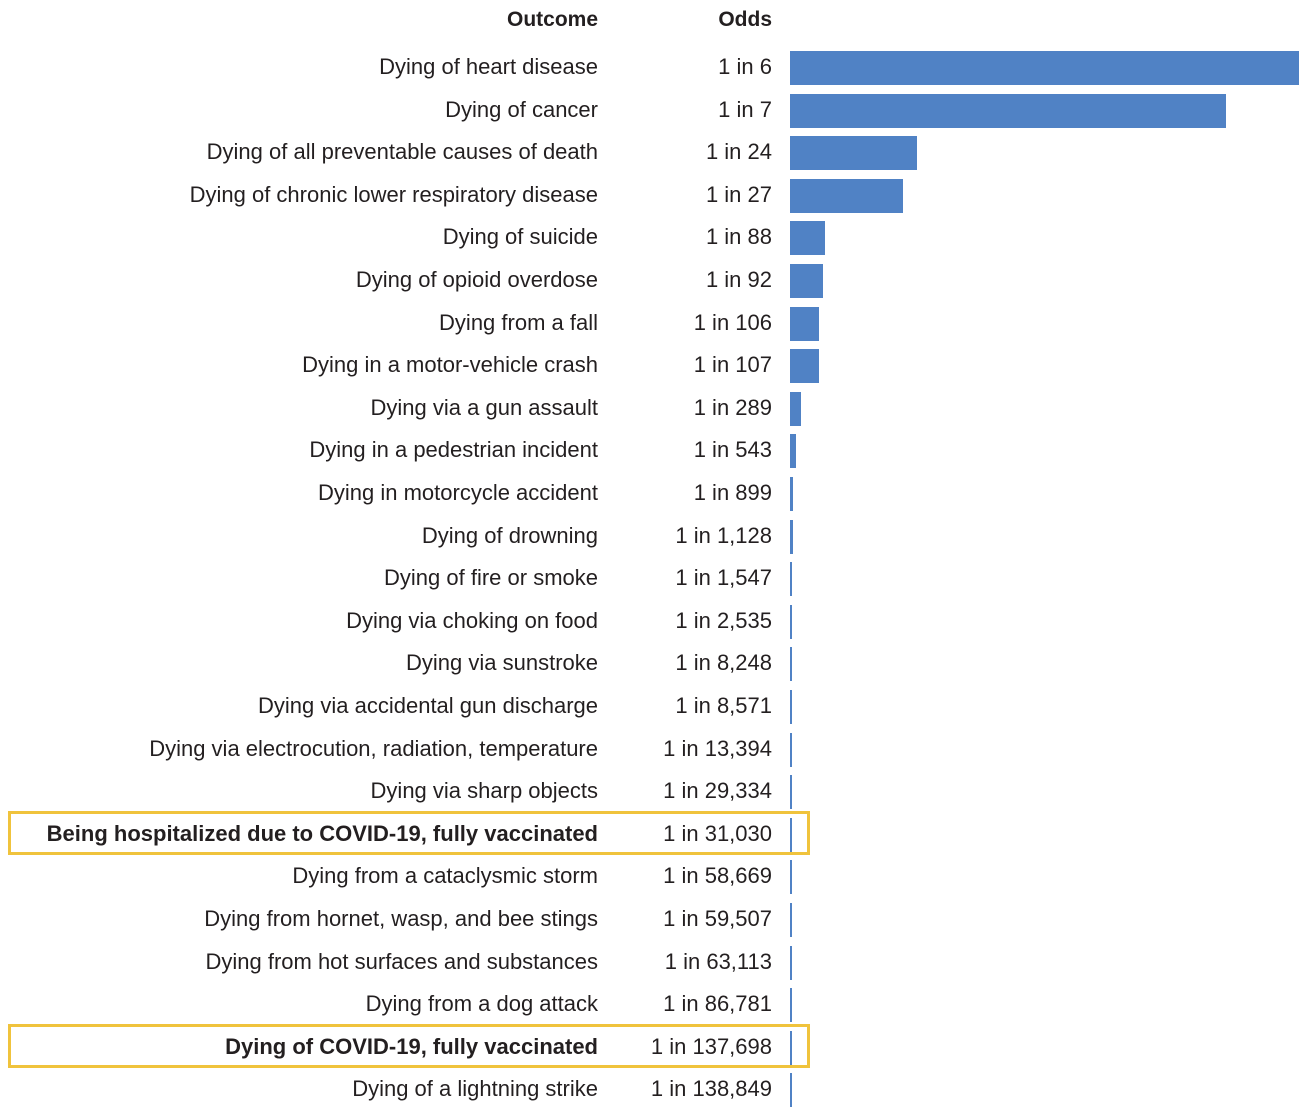 This screenshot has height=1110, width=1299. What do you see at coordinates (520, 237) in the screenshot?
I see `category-label: Dying of suicide` at bounding box center [520, 237].